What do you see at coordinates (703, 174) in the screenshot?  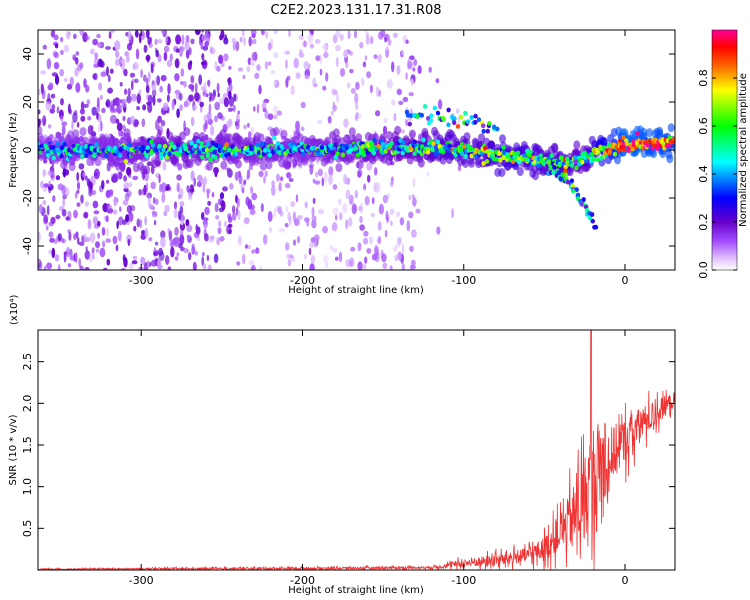 I see `colorbar-tick-label: 0.4` at bounding box center [703, 174].